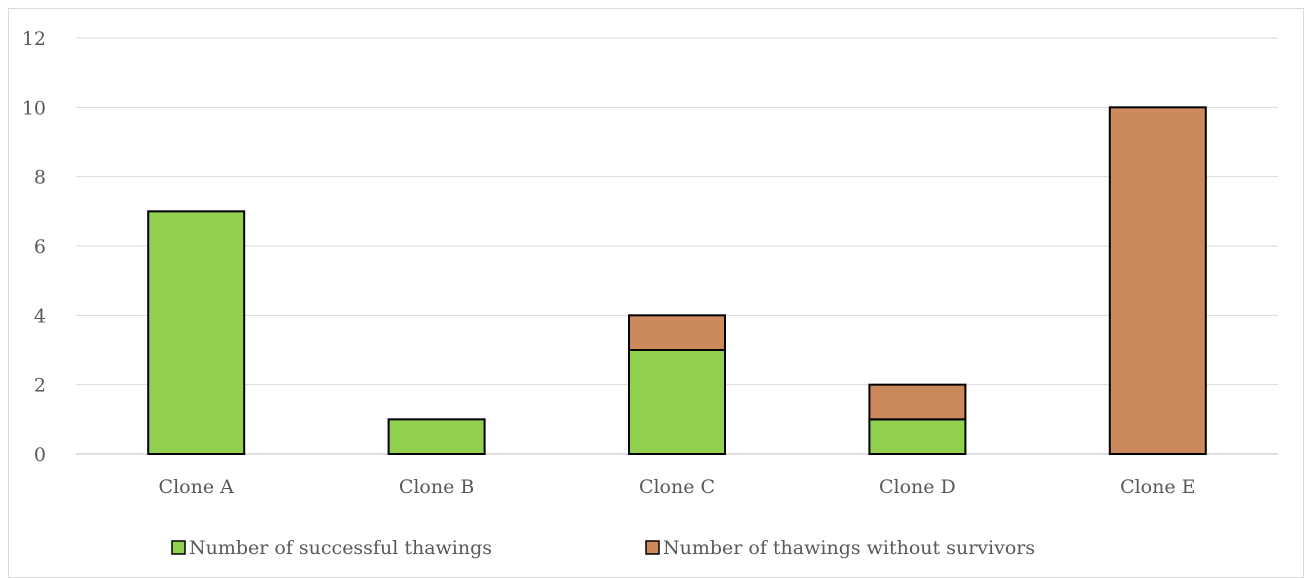 This screenshot has height=578, width=1305. What do you see at coordinates (34, 39) in the screenshot?
I see `y-tick-label: 12` at bounding box center [34, 39].